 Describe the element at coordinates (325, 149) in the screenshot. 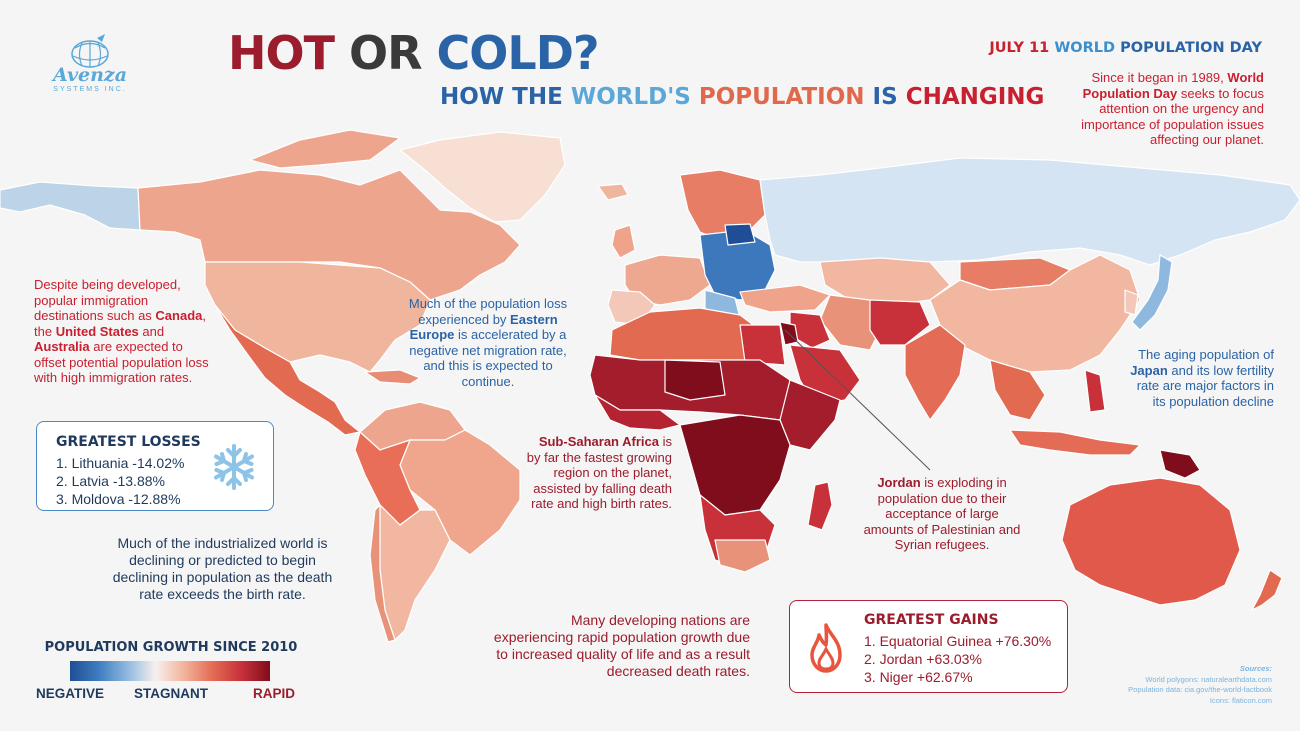

I see `canada-islands` at that location.